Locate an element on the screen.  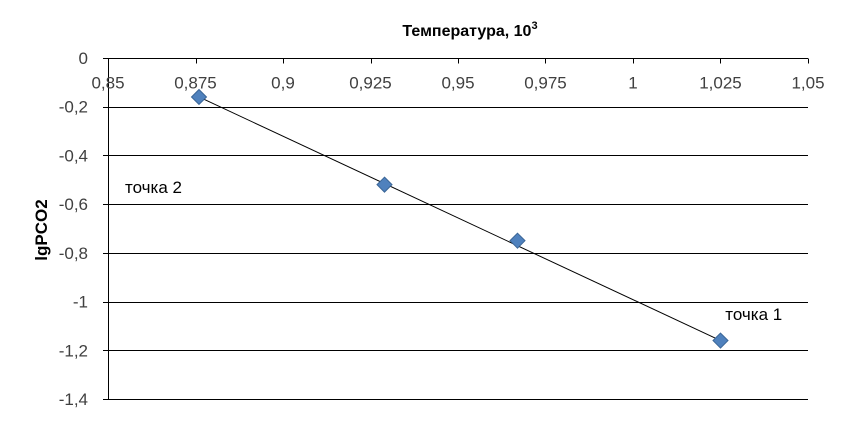
point-annotation: точка 2 is located at coordinates (153, 187).